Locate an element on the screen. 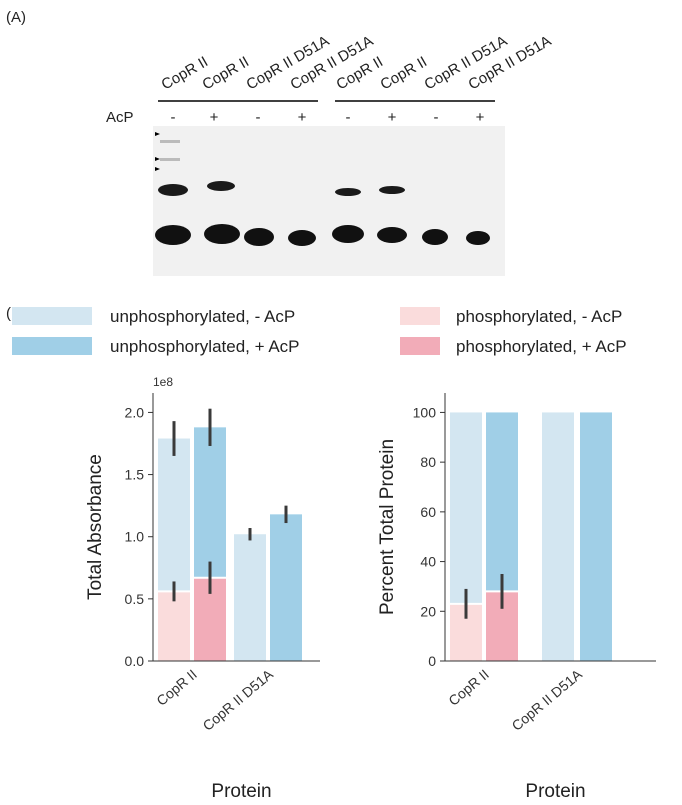  legend-label: unphosphorylated, - AcP is located at coordinates (202, 316).